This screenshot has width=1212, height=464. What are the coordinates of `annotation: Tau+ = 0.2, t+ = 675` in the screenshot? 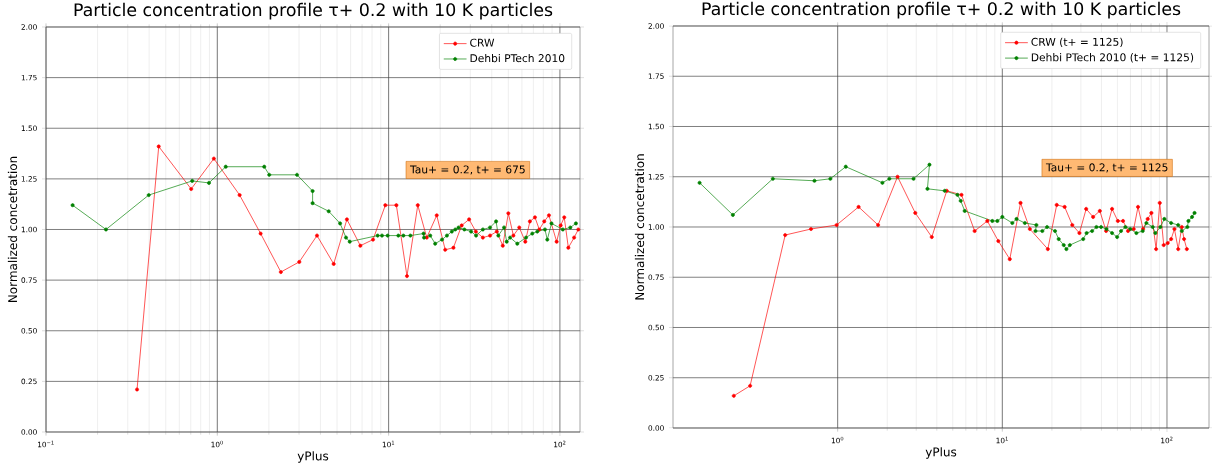 It's located at (467, 170).